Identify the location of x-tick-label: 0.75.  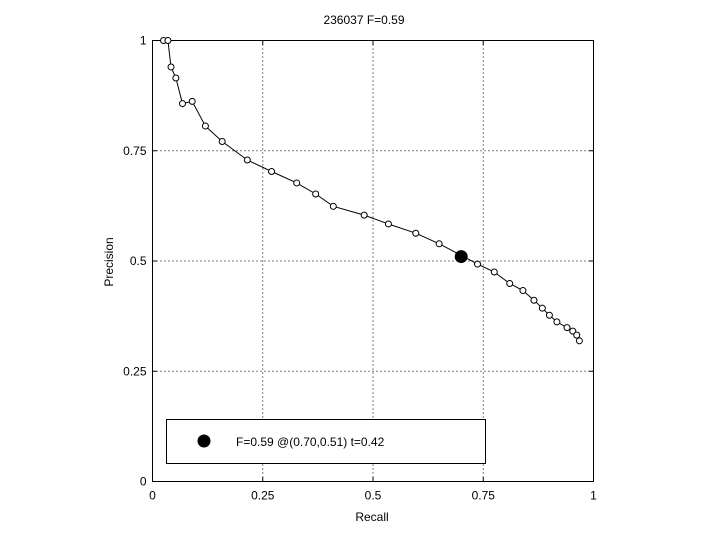
(484, 496).